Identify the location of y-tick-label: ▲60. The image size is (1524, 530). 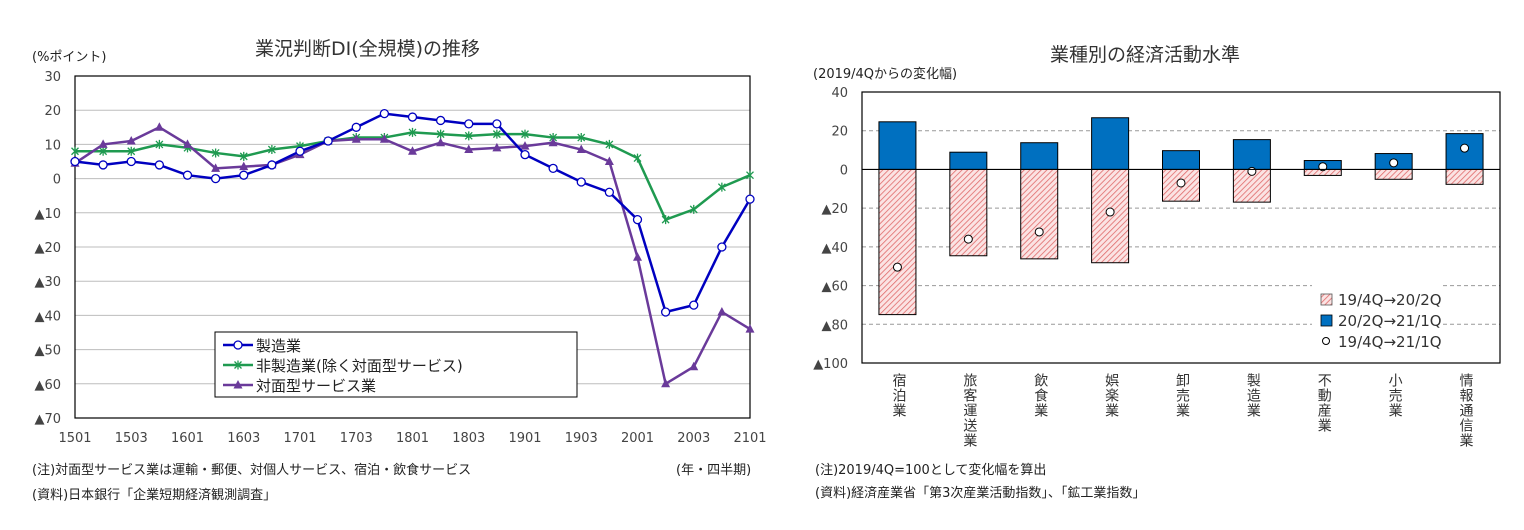
(834, 287).